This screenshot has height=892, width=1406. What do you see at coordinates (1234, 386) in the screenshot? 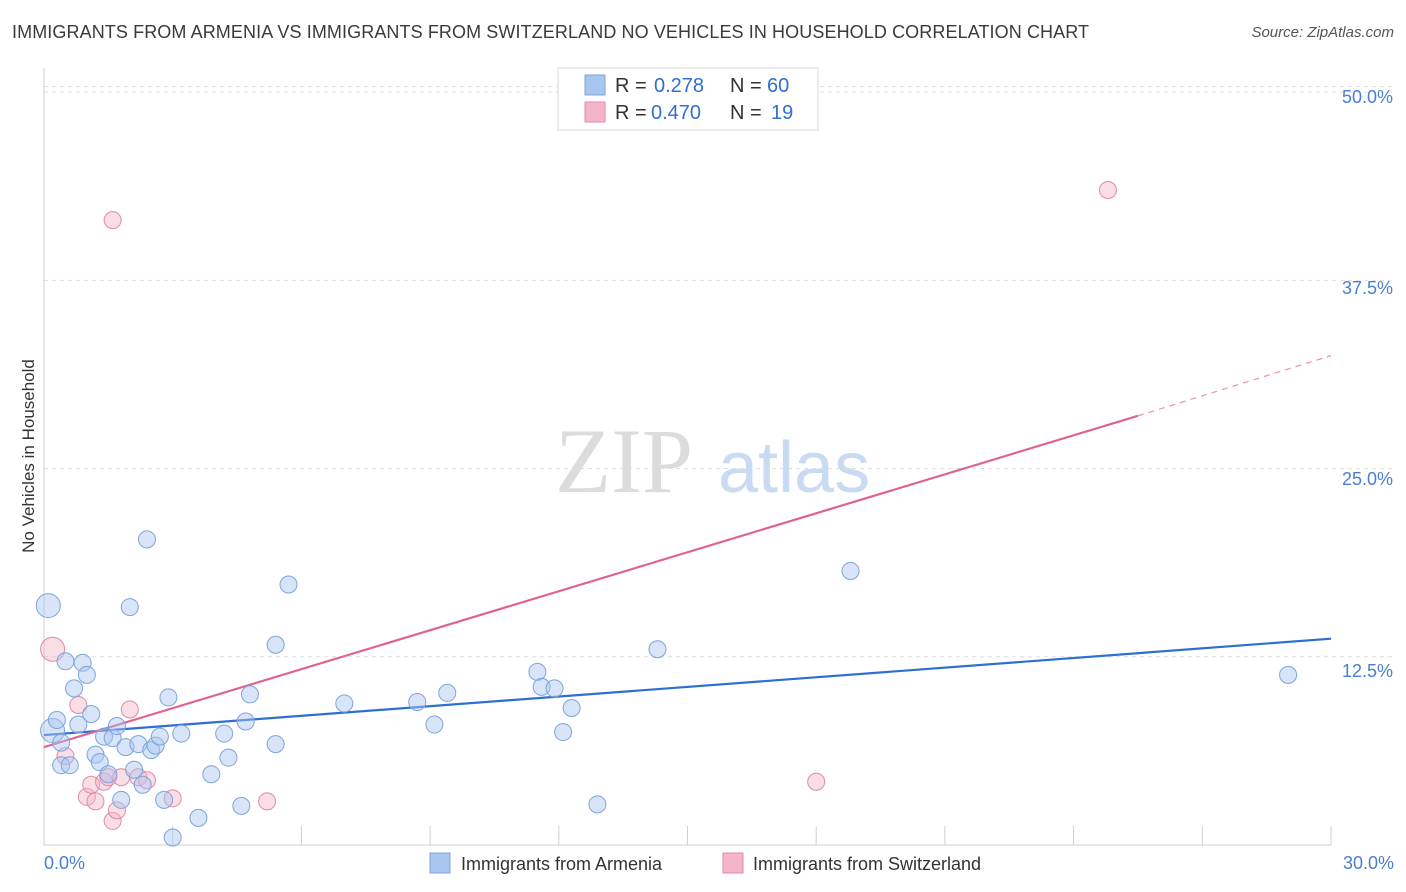
I see `trendline-switzerland-extension` at bounding box center [1234, 386].